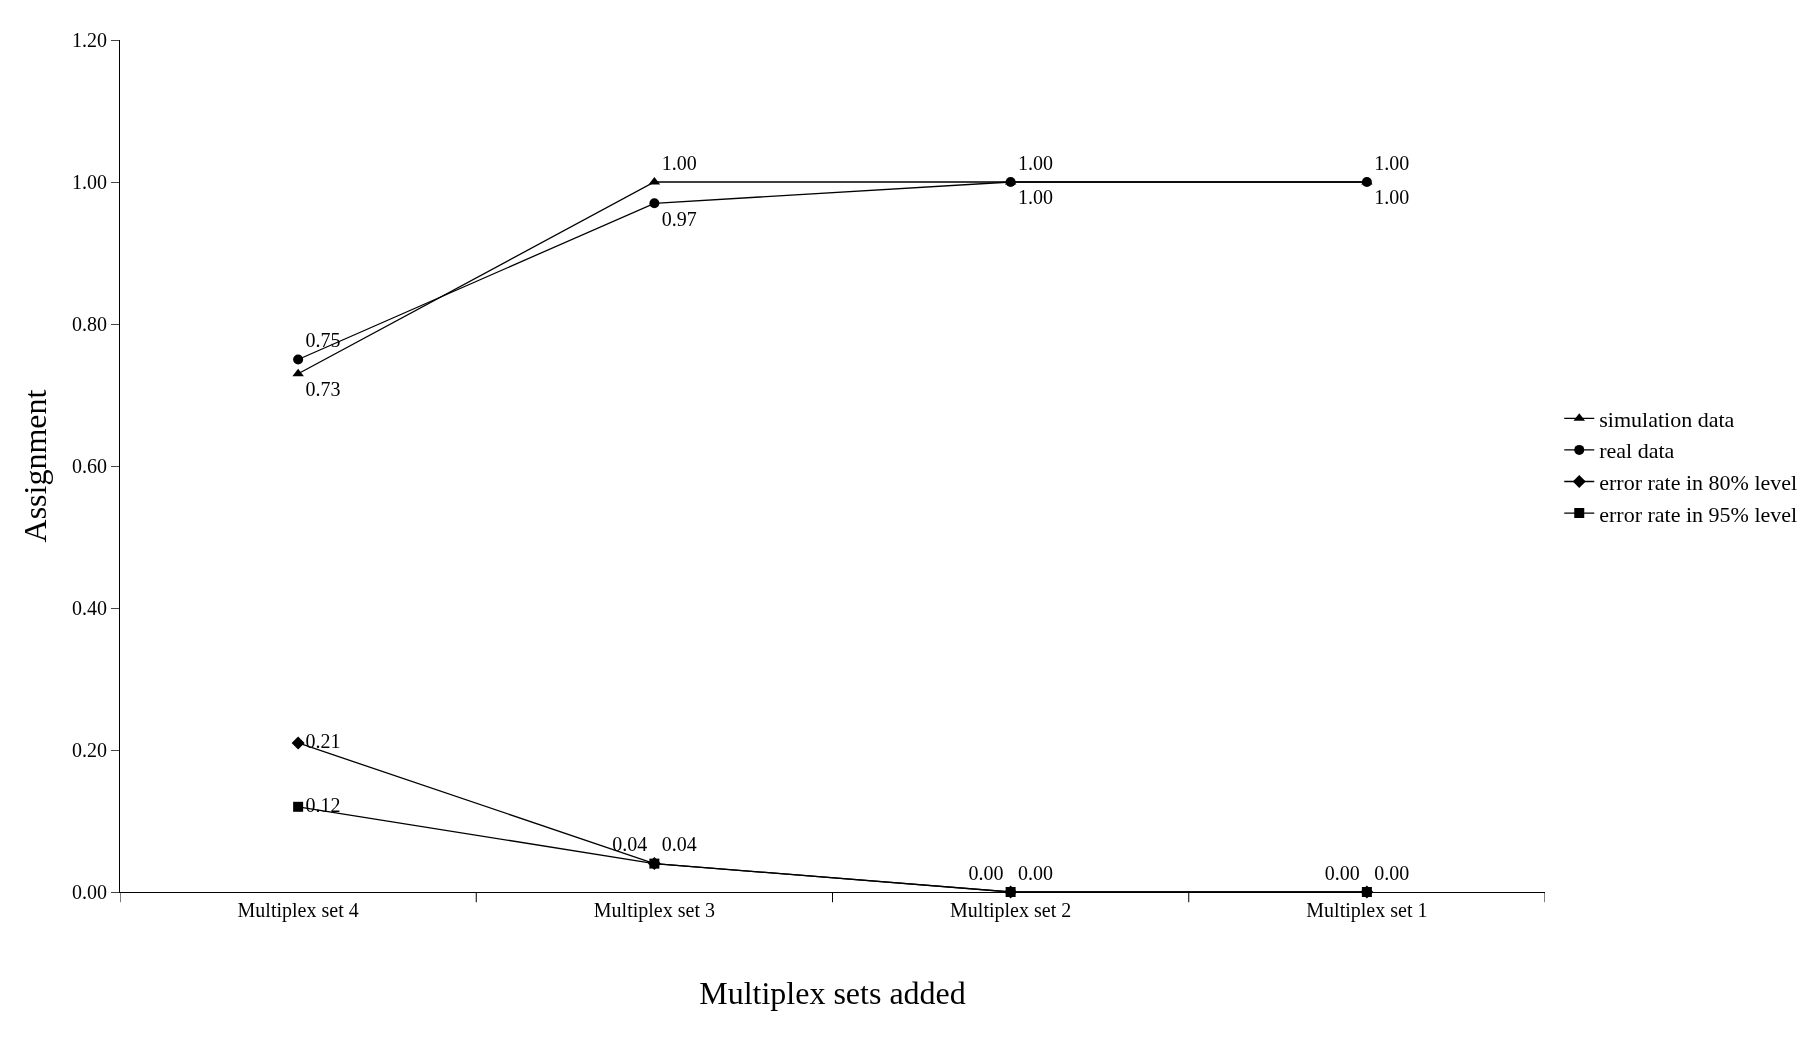  What do you see at coordinates (89, 466) in the screenshot?
I see `y-tick-label: 0.60` at bounding box center [89, 466].